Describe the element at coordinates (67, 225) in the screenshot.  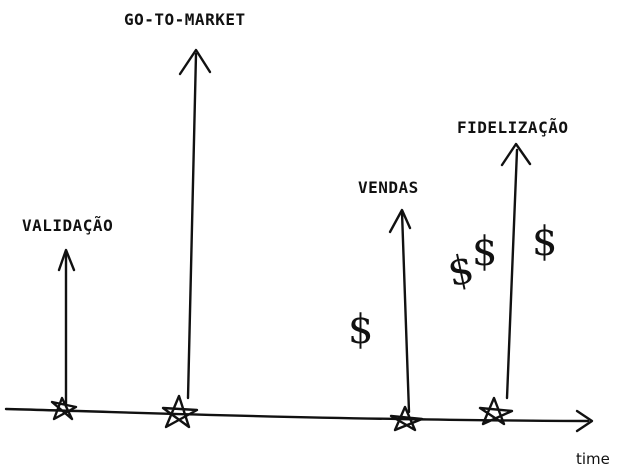
I see `milestone-label: VALIDAÇÃO` at that location.